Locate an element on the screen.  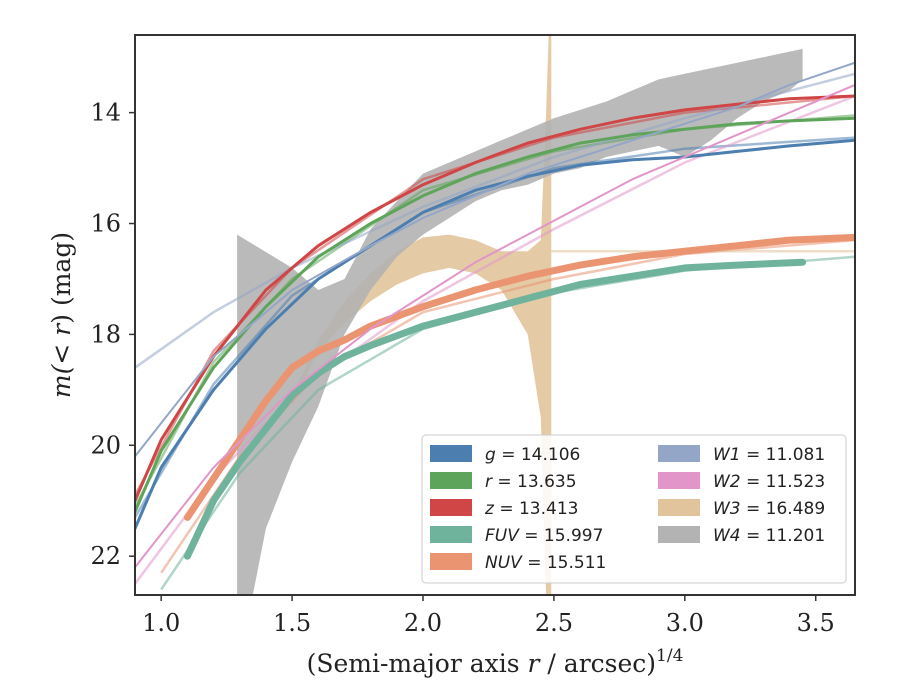
x-tick-label: 3.0 is located at coordinates (685, 623).